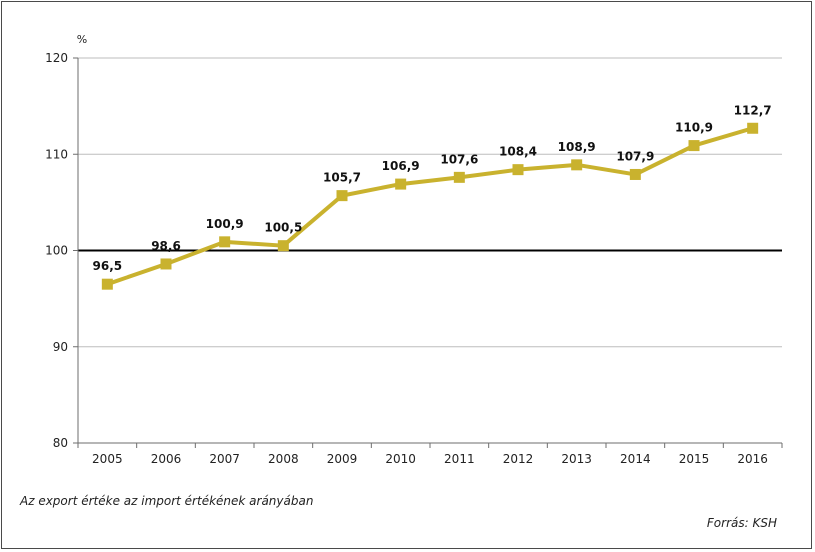 The width and height of the screenshot is (815, 552). Describe the element at coordinates (56, 251) in the screenshot. I see `y-tick-label: 100` at that location.